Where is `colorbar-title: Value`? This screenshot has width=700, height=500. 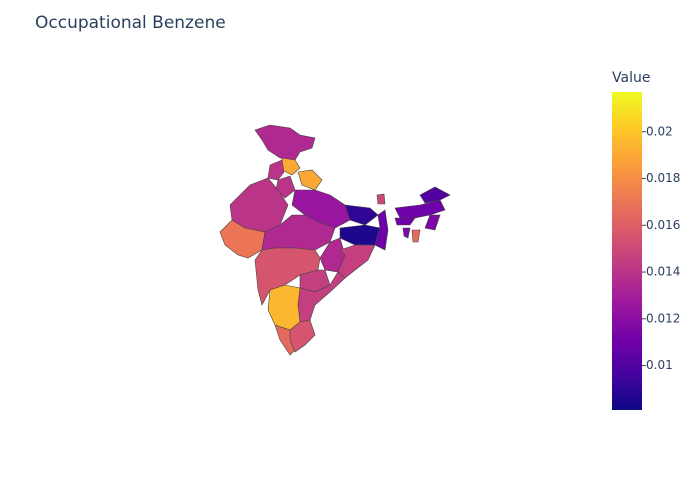
colorbar-title: Value is located at coordinates (631, 78).